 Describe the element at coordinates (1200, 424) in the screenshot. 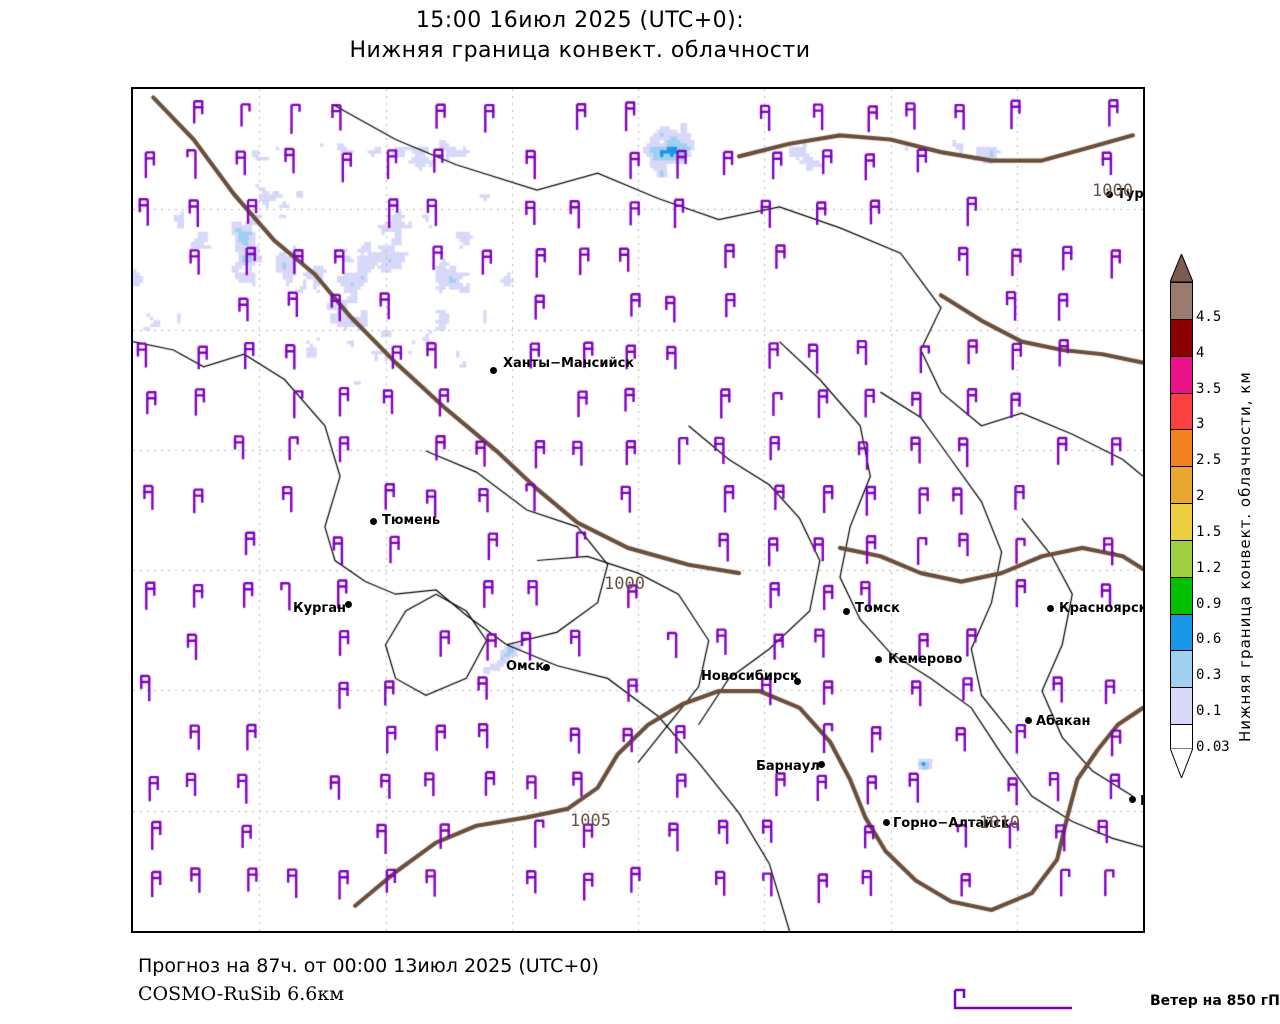

I see `colorbar-tick-label: 3` at that location.